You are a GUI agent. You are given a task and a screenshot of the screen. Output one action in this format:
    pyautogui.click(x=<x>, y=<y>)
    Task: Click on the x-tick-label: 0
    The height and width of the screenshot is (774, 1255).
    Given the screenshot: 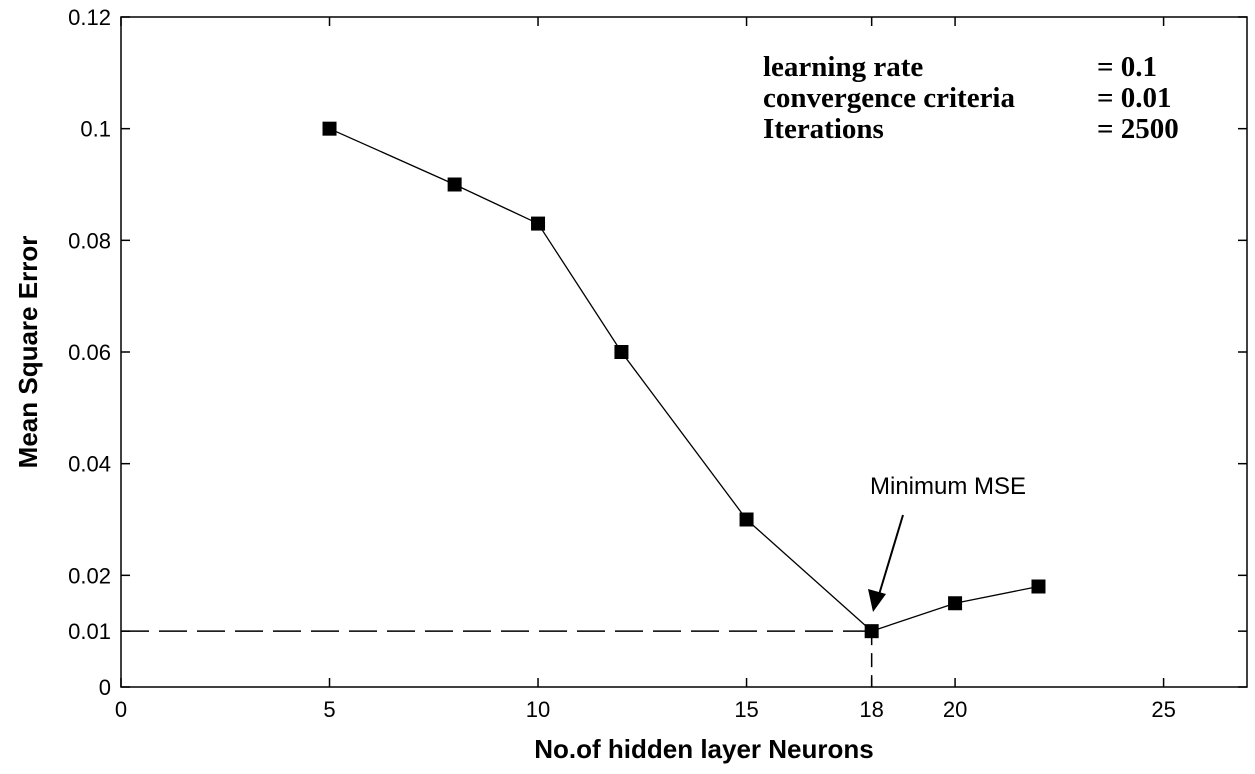 What is the action you would take?
    pyautogui.click(x=121, y=709)
    